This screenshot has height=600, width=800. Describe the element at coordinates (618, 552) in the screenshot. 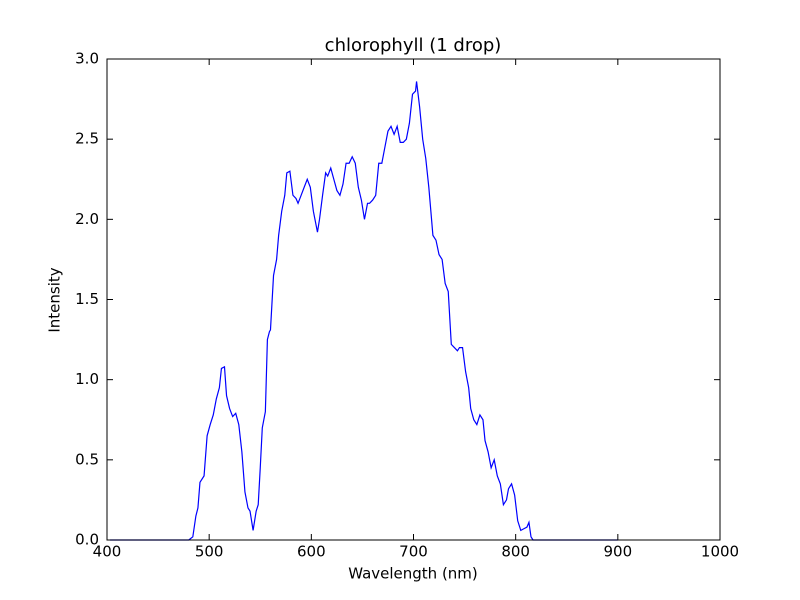

I see `x-tick-label: 900` at that location.